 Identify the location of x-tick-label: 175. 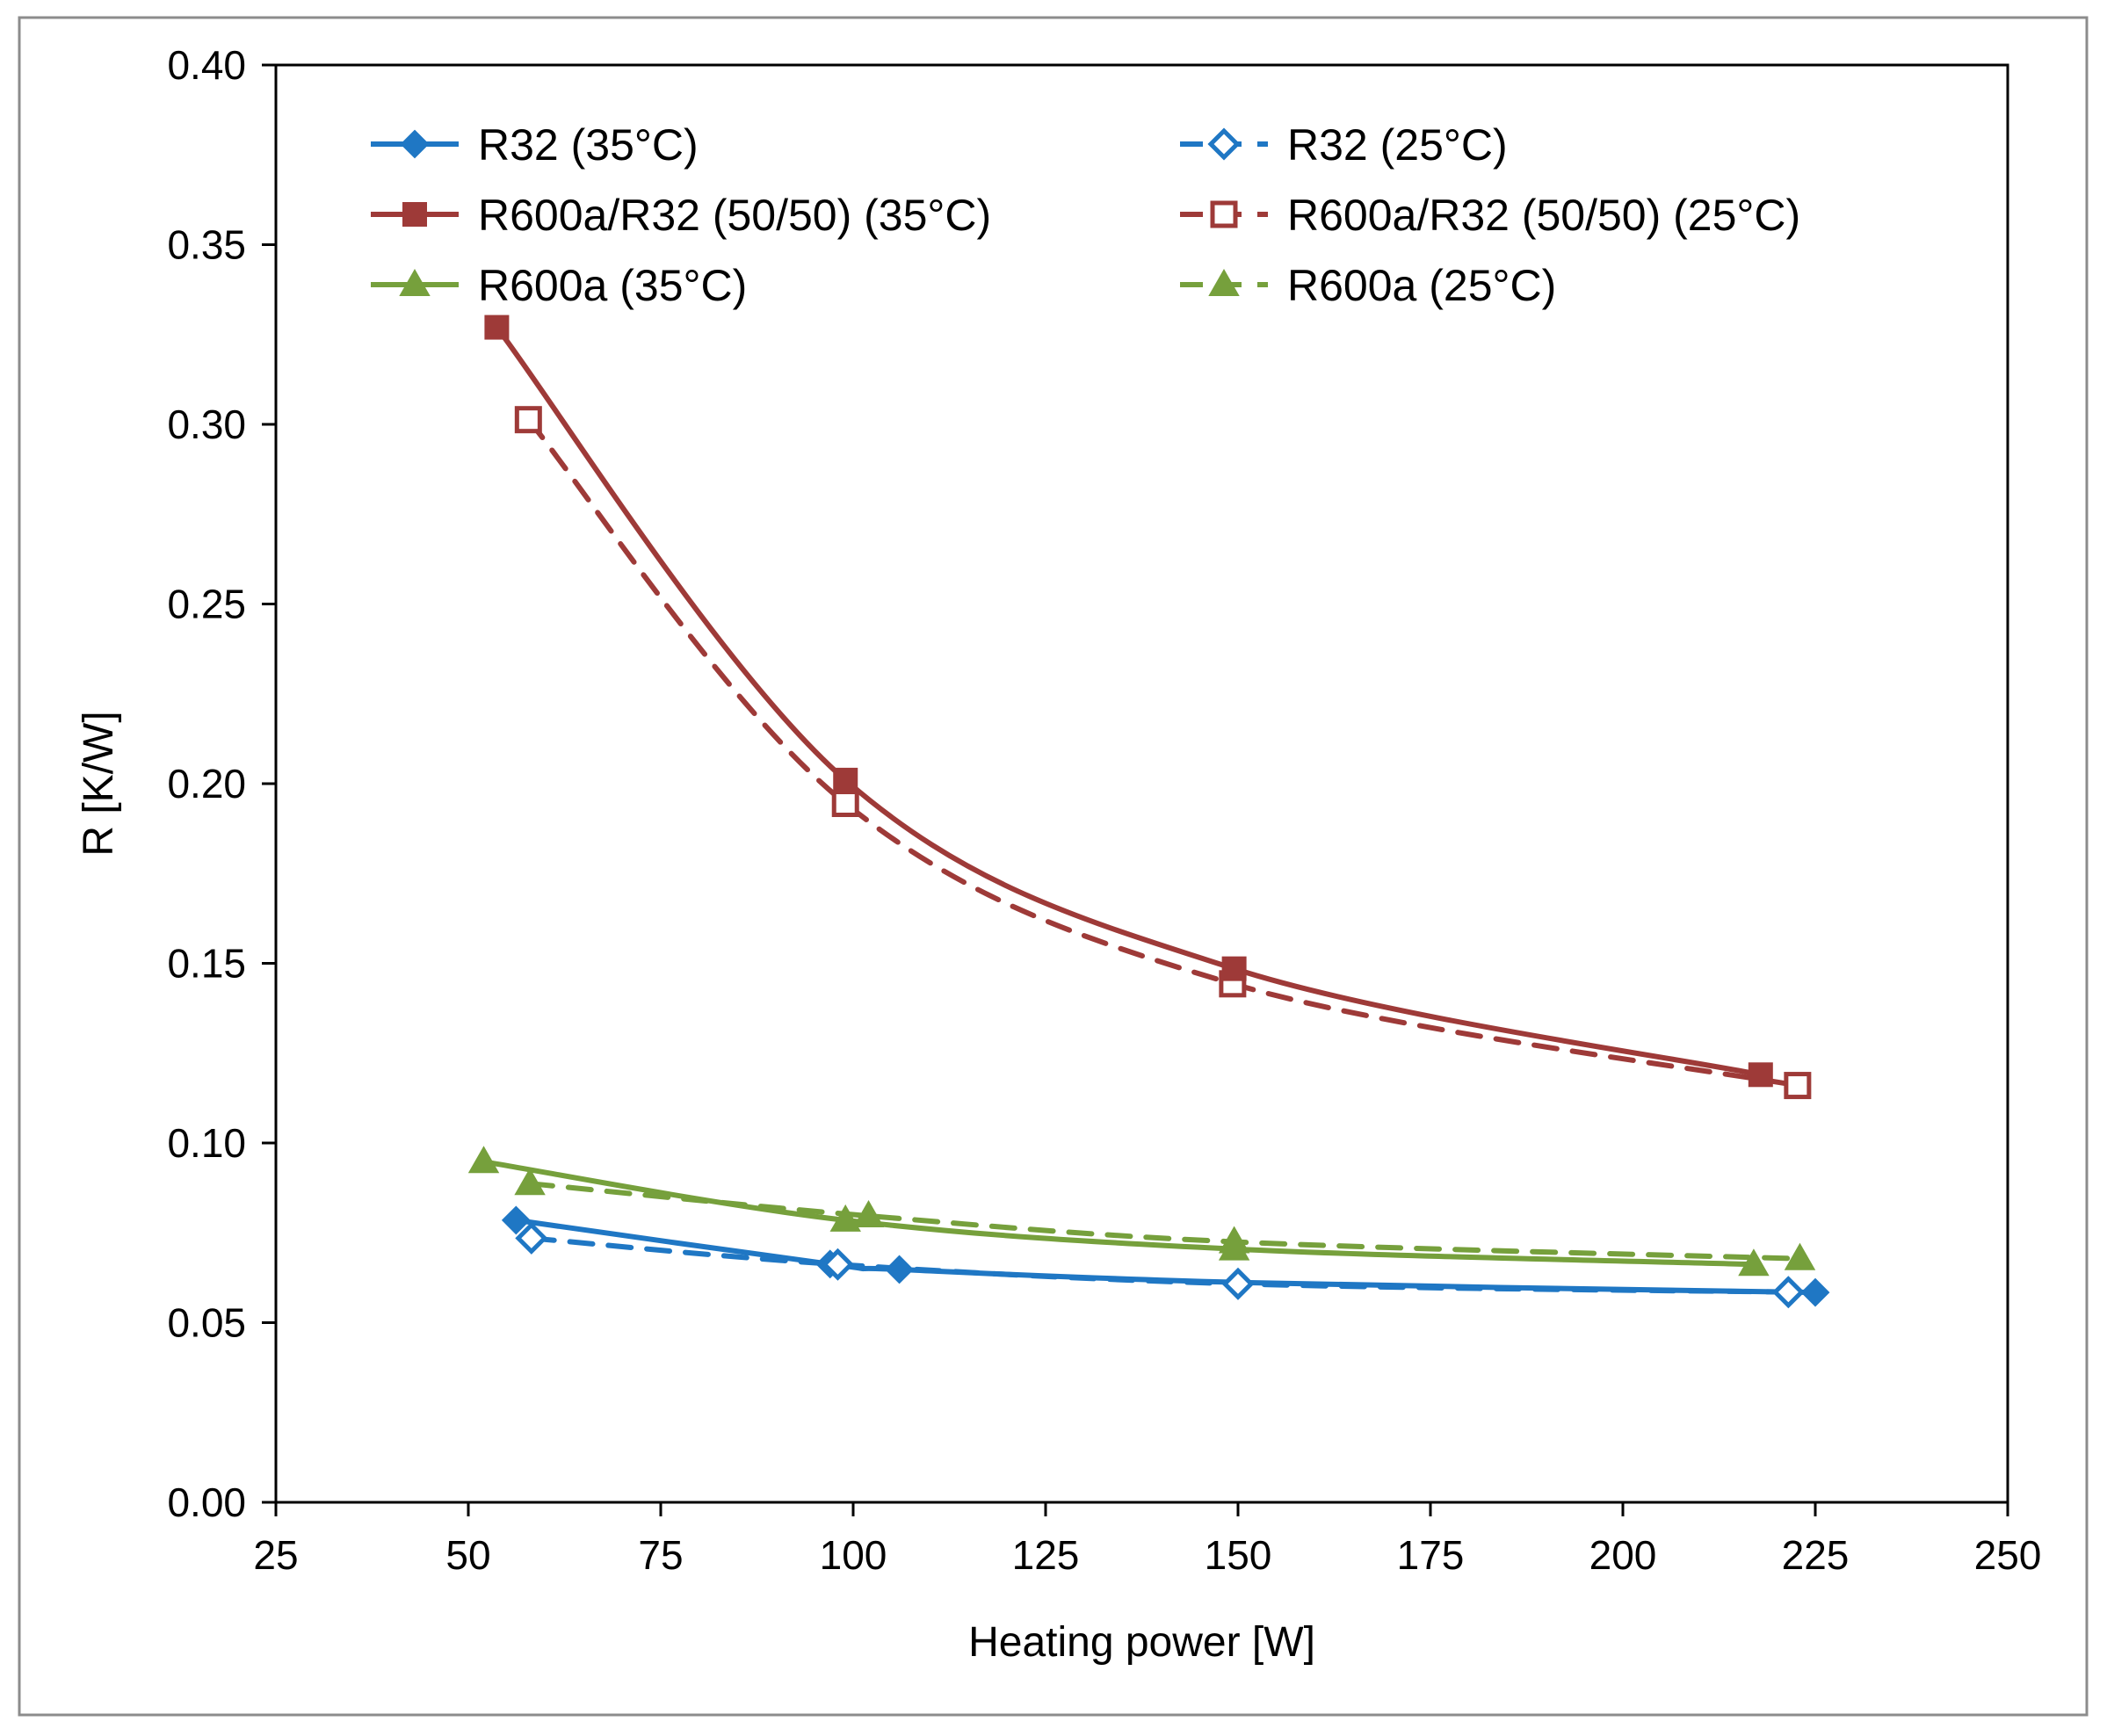
(1431, 1555).